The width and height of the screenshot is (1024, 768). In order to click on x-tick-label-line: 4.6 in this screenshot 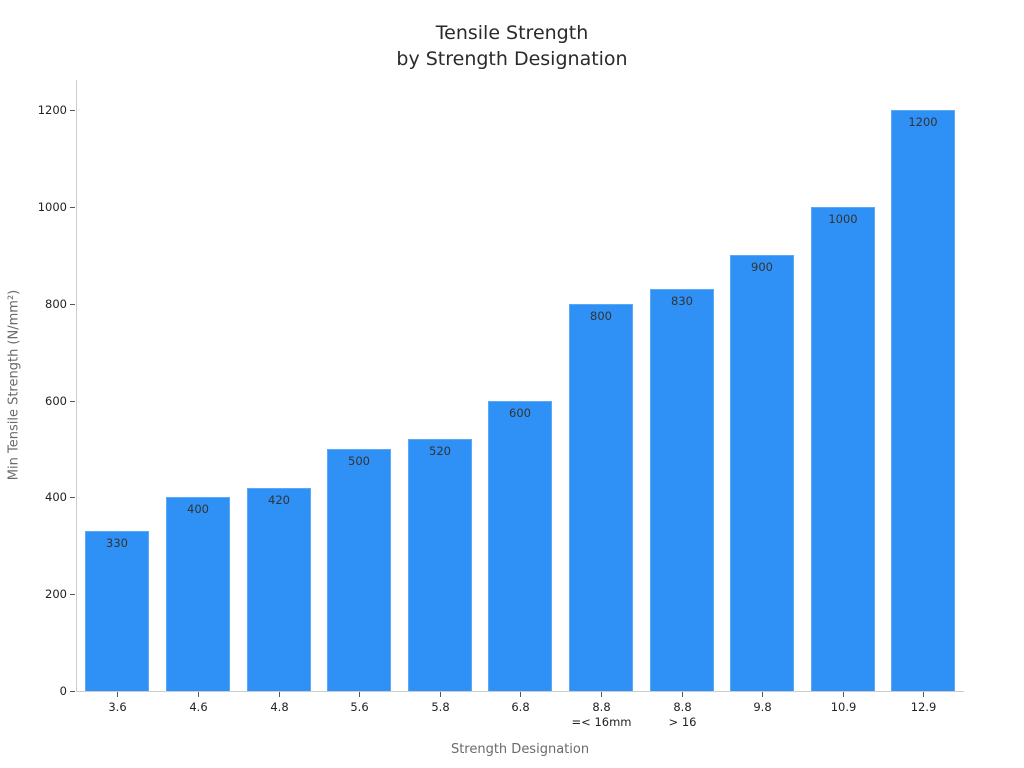, I will do `click(198, 707)`.